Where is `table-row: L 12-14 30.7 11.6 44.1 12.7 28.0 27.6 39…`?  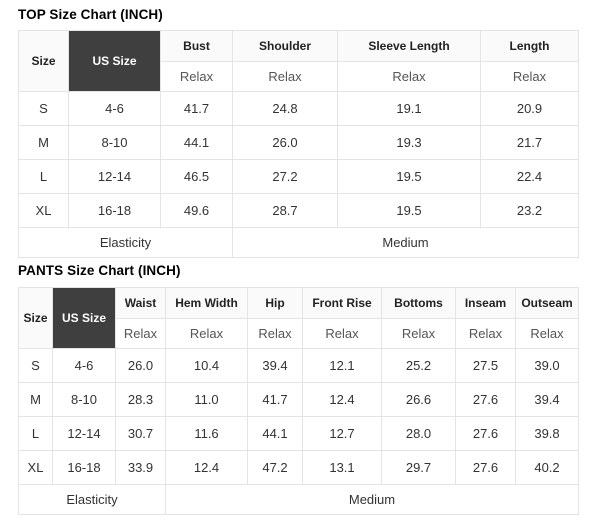
table-row: L 12-14 30.7 11.6 44.1 12.7 28.0 27.6 39… is located at coordinates (298, 433).